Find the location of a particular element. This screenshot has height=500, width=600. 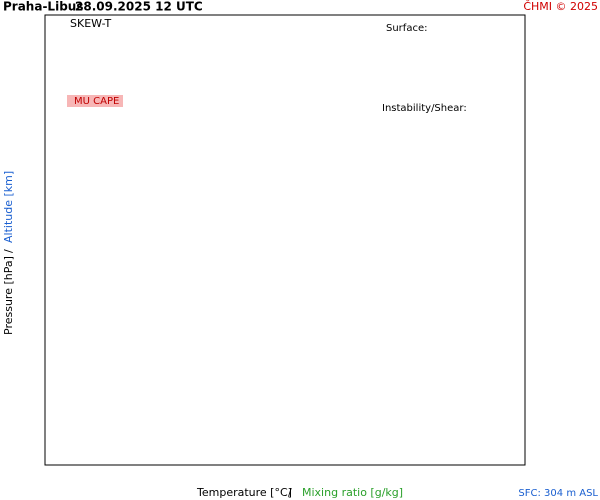

instability-title: Instability/Shear: is located at coordinates (424, 108).